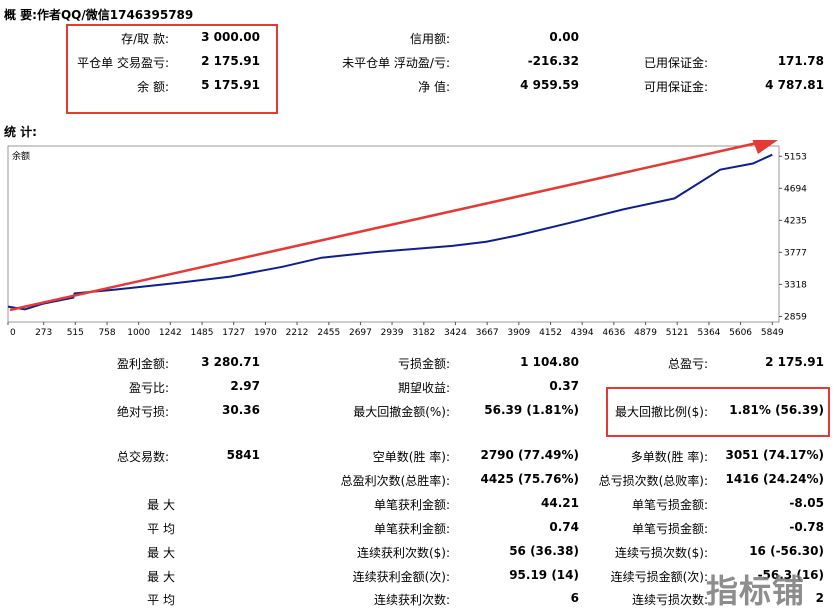  I want to click on x-tick-label: 3424, so click(455, 333).